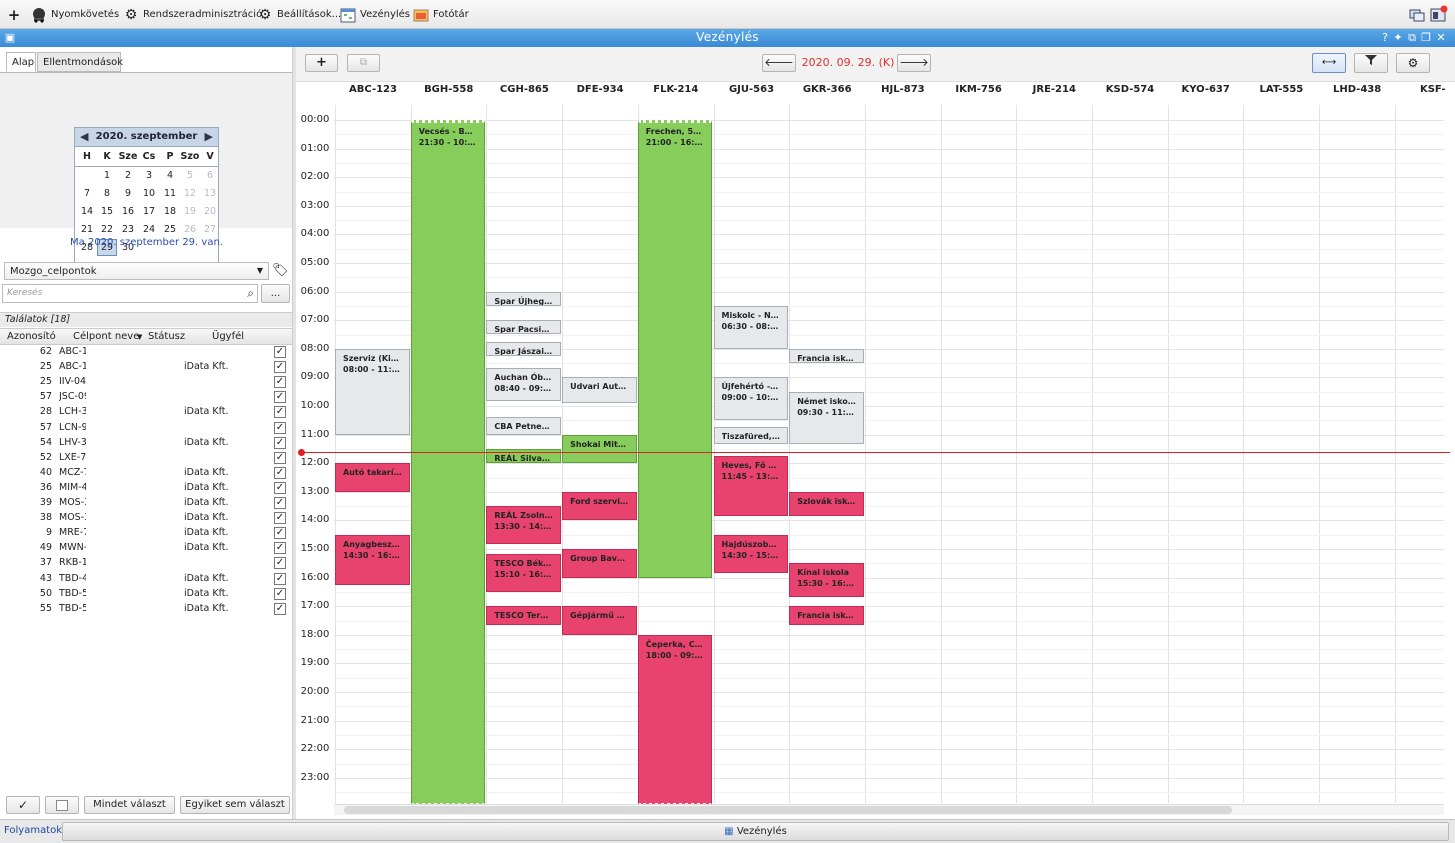 The image size is (1455, 843). I want to click on vehicle-column-header: FLK-214, so click(676, 89).